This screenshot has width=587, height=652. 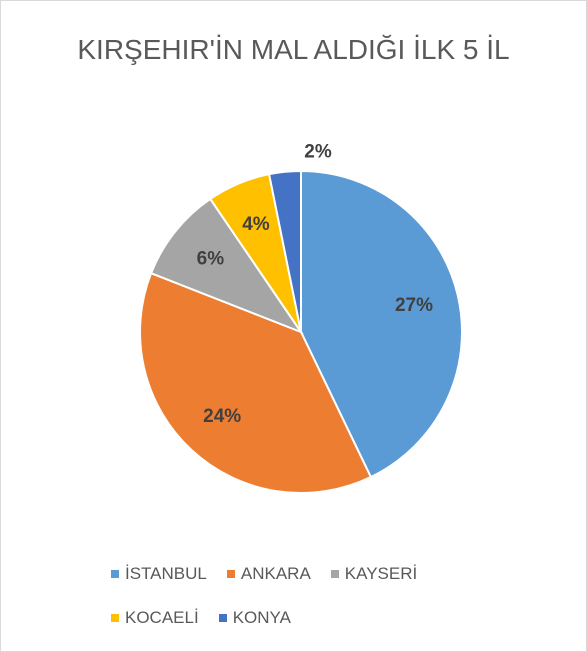 I want to click on legend-label: KOCAELİ, so click(x=162, y=617).